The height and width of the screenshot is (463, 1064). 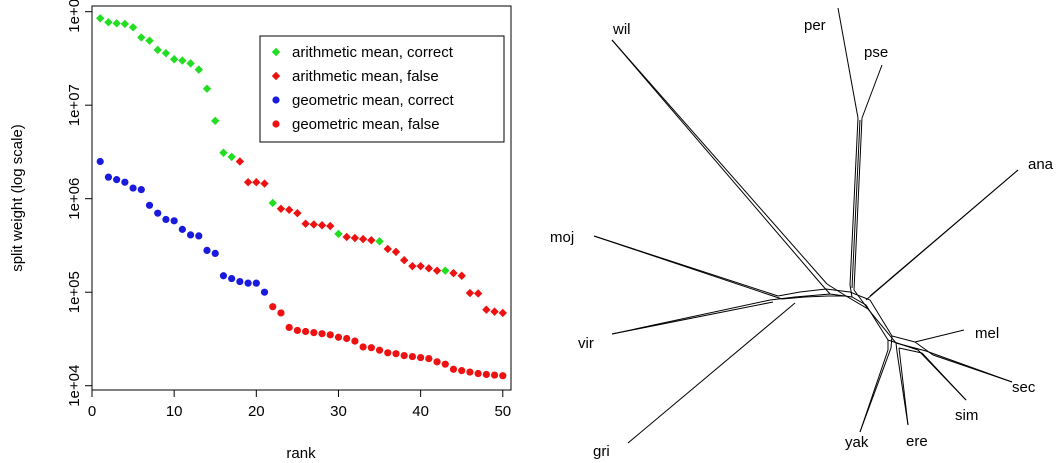 I want to click on y-tick-label: 1e+04, so click(x=74, y=386).